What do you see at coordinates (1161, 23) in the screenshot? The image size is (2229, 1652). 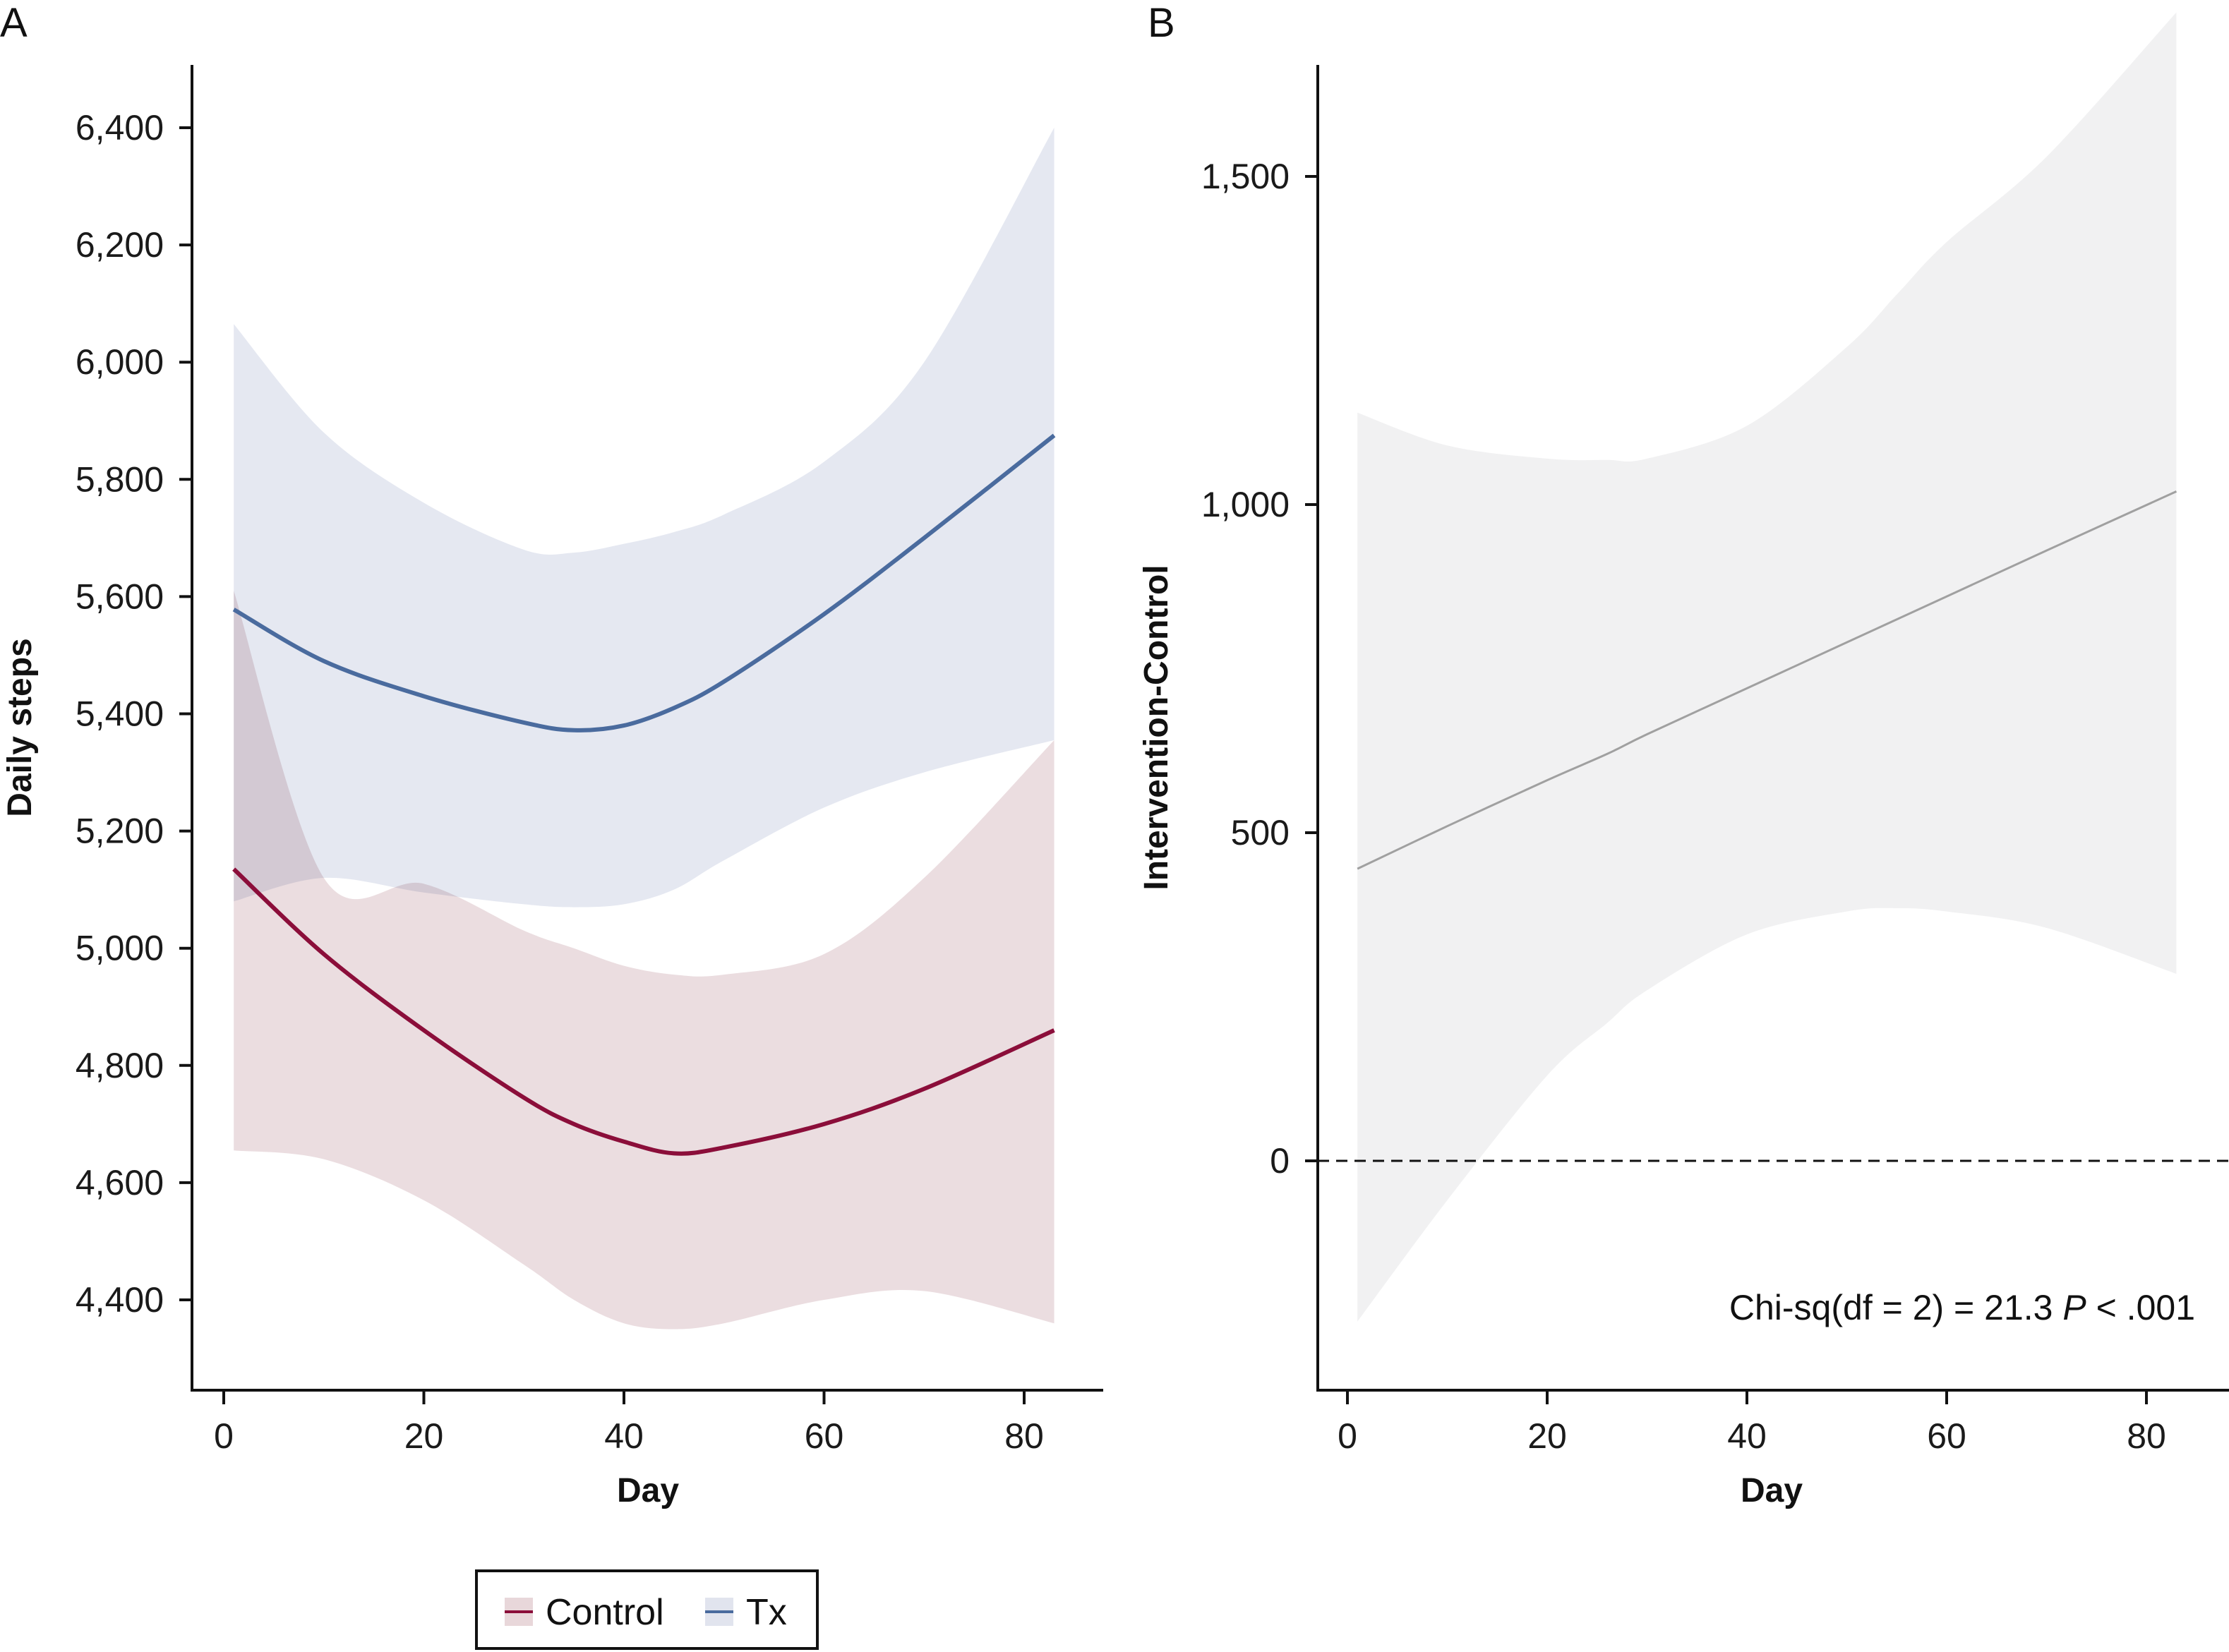 I see `panel-label-b: B` at bounding box center [1161, 23].